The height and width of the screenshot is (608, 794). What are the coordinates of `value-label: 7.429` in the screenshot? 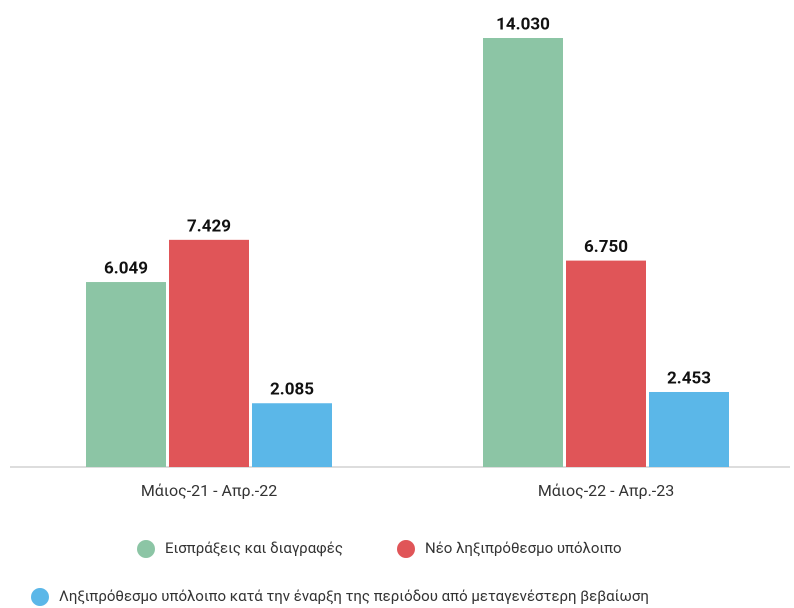 It's located at (209, 226).